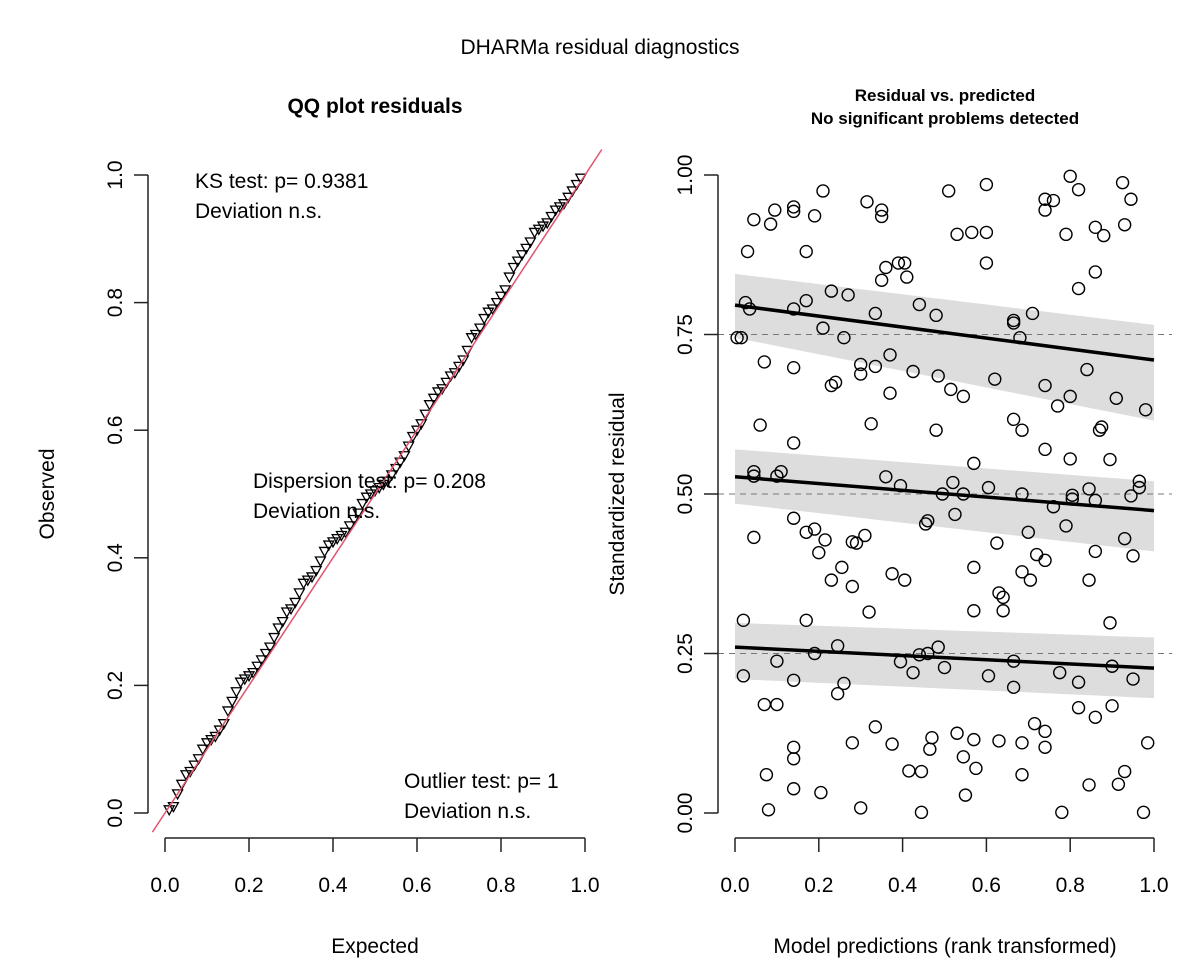  What do you see at coordinates (115, 430) in the screenshot?
I see `qq-y-tick-label: 0.6` at bounding box center [115, 430].